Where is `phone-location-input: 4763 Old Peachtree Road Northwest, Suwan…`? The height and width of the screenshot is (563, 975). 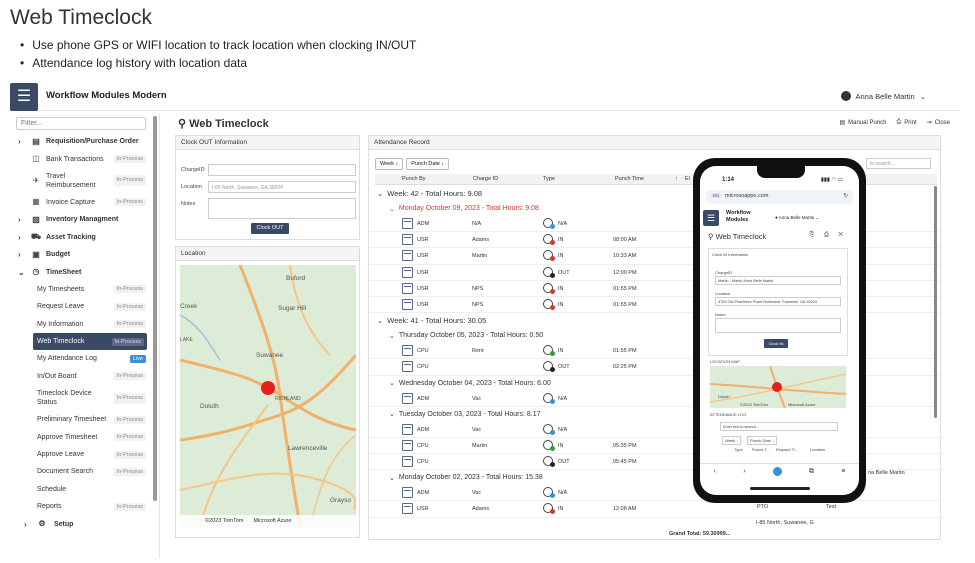 phone-location-input: 4763 Old Peachtree Road Northwest, Suwan… is located at coordinates (778, 301).